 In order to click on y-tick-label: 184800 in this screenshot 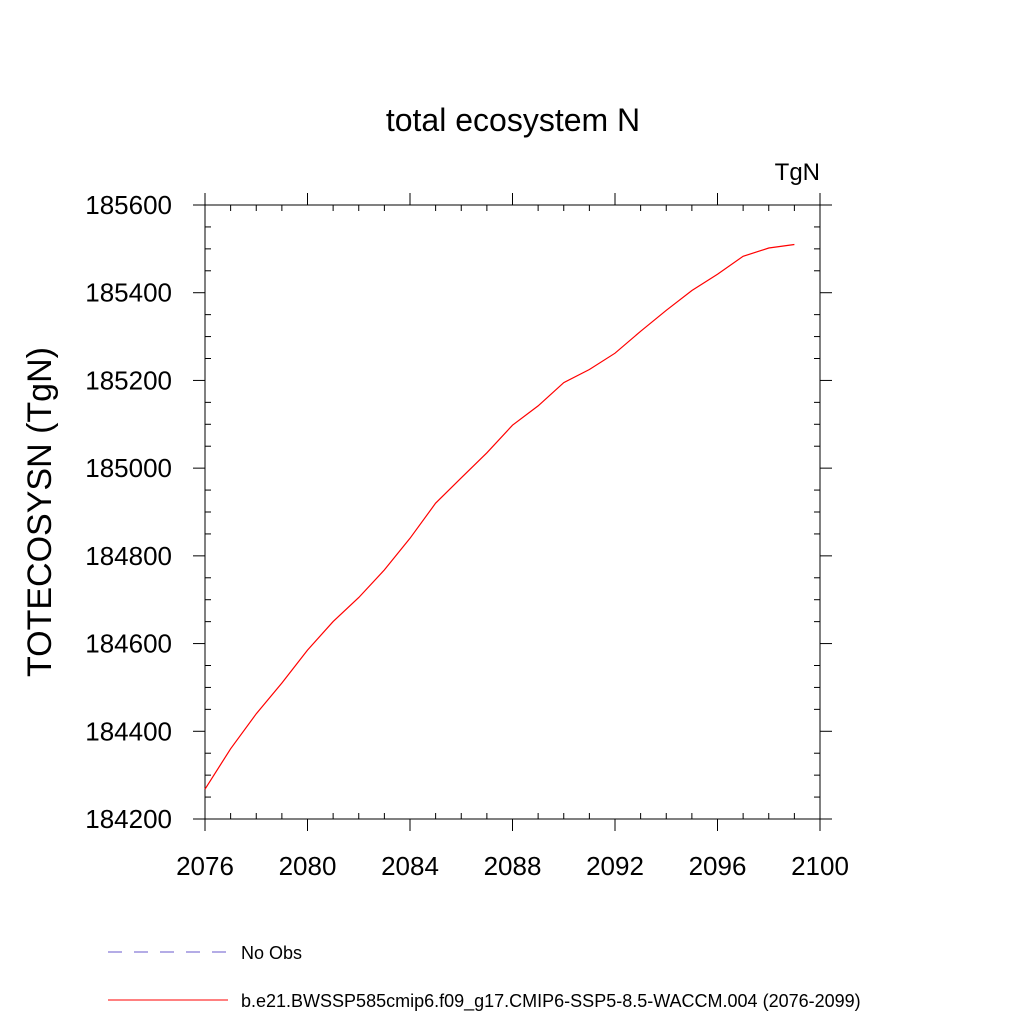, I will do `click(128, 556)`.